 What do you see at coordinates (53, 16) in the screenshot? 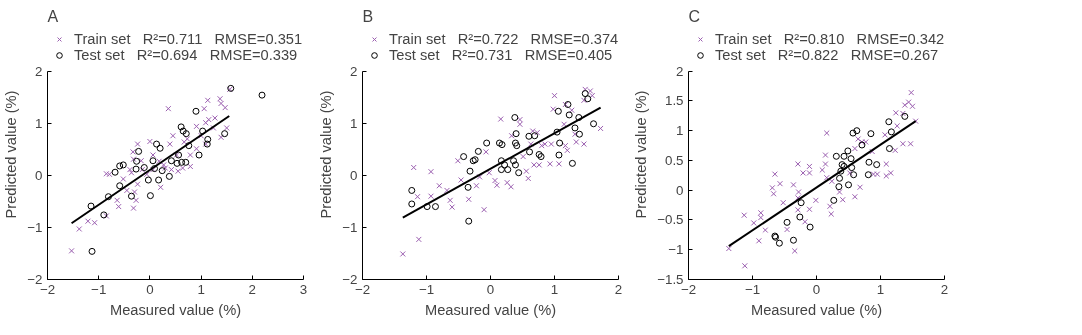
I see `chart-title: A` at bounding box center [53, 16].